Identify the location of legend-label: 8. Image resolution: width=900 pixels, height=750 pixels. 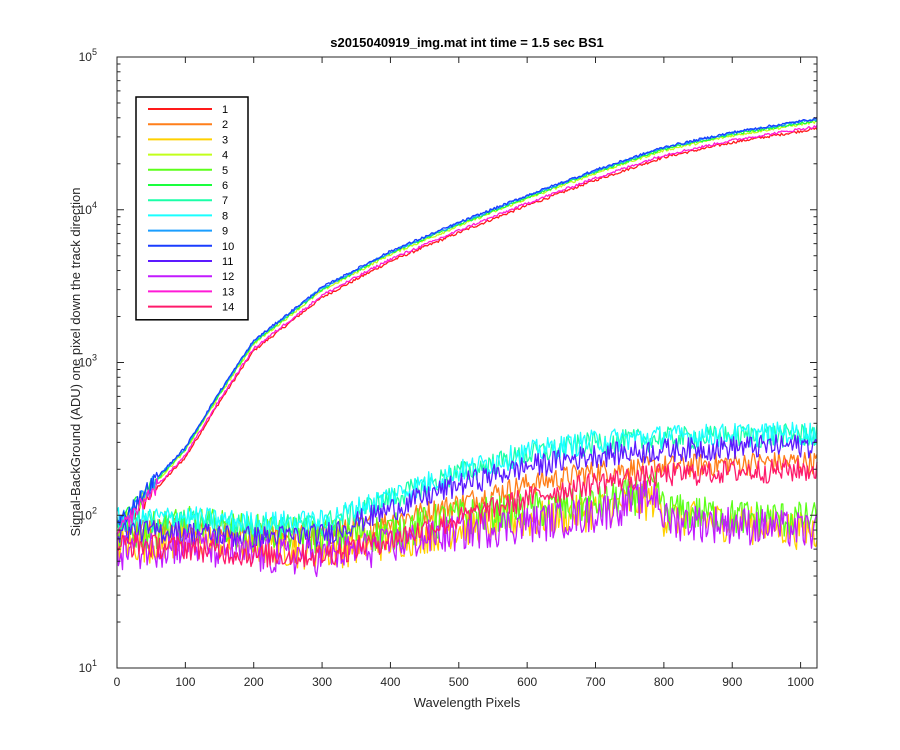
(225, 216).